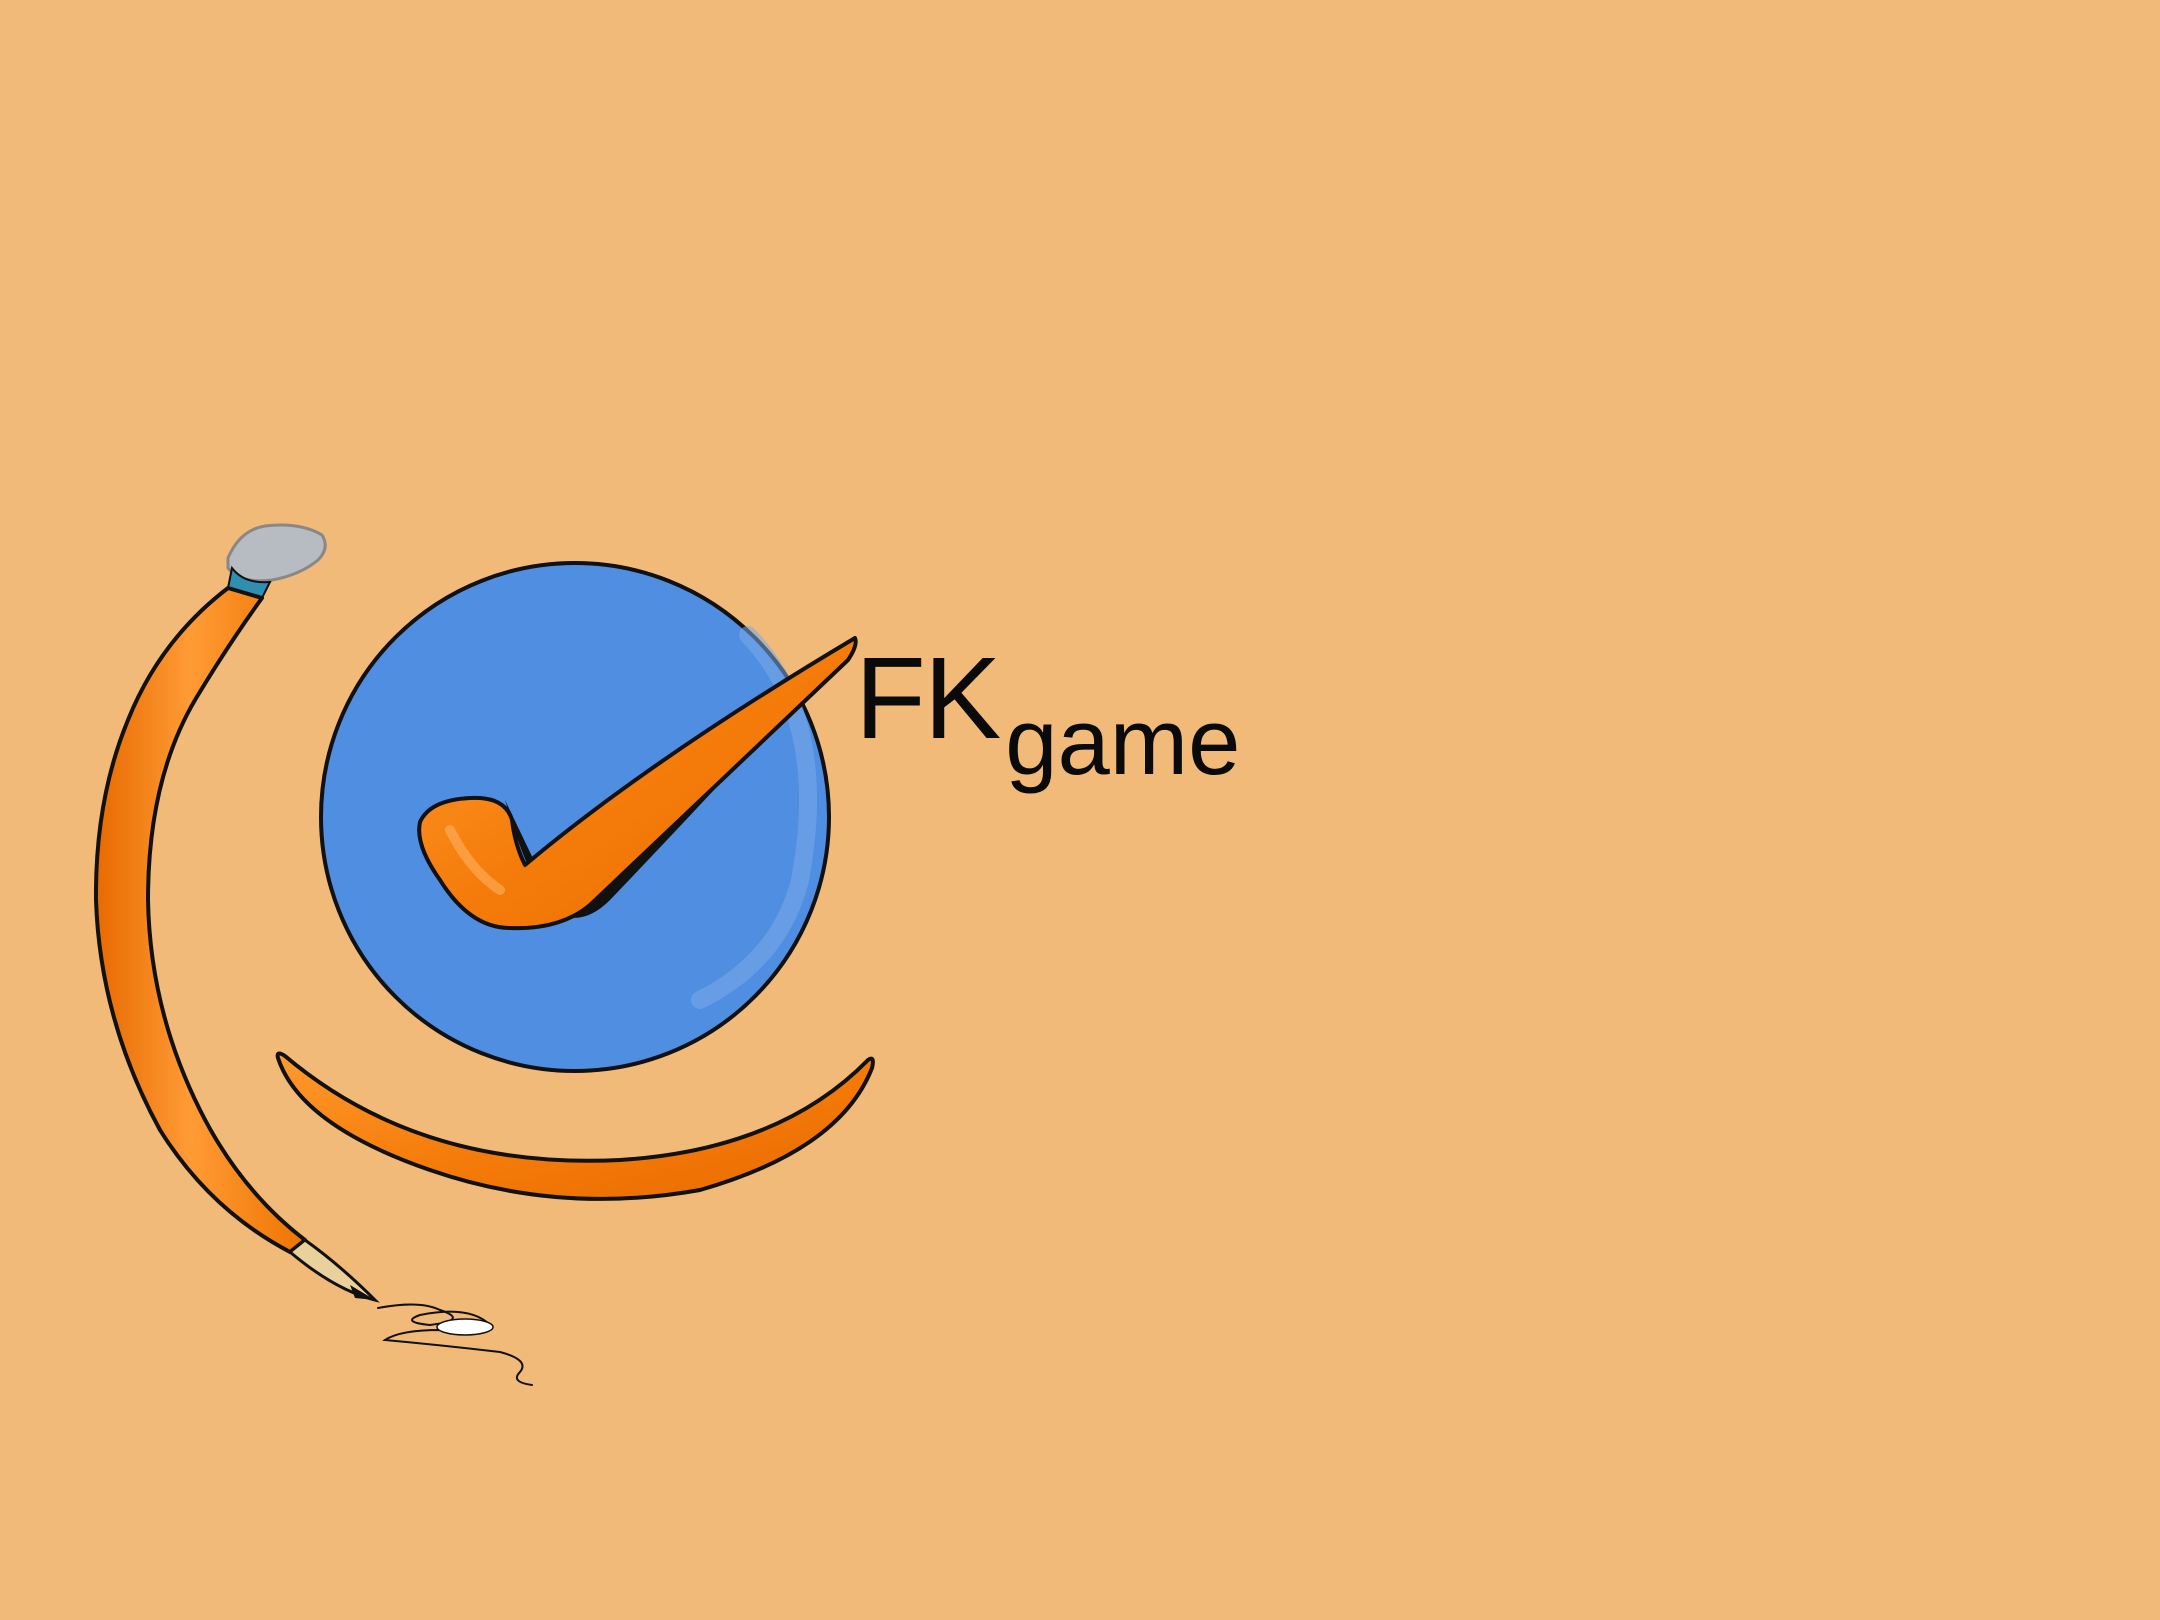 This screenshot has height=1620, width=2160. Describe the element at coordinates (575, 1126) in the screenshot. I see `smile-arc-icon` at that location.